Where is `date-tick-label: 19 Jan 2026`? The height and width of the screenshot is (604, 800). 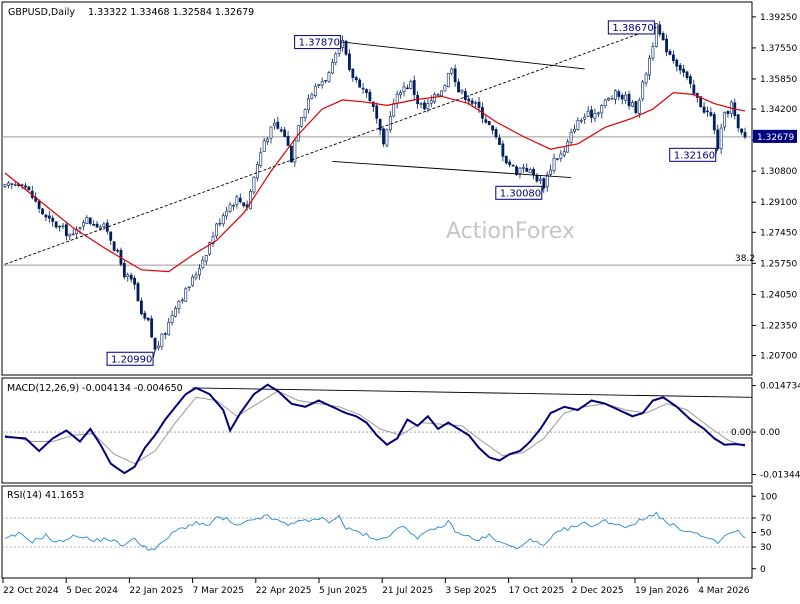 date-tick-label: 19 Jan 2026 is located at coordinates (662, 591).